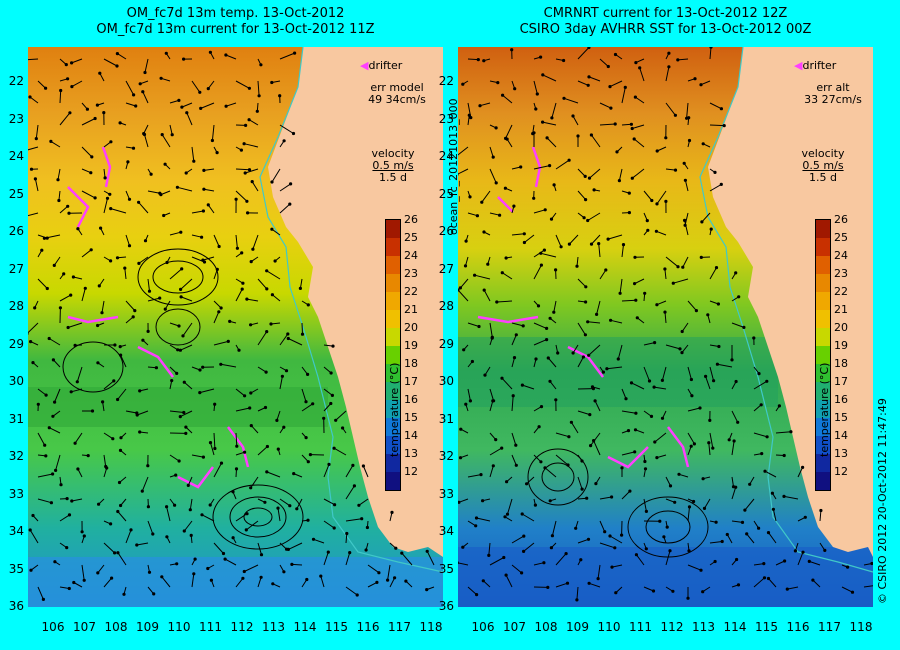 The height and width of the screenshot is (650, 900). I want to click on lon-tick-113: 113, so click(273, 627).